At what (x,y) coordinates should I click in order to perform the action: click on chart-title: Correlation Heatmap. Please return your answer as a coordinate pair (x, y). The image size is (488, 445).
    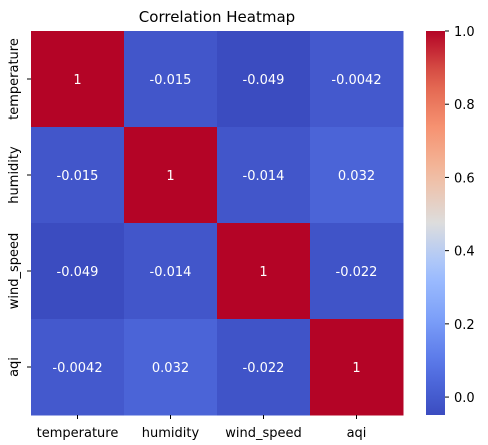
    Looking at the image, I should click on (217, 17).